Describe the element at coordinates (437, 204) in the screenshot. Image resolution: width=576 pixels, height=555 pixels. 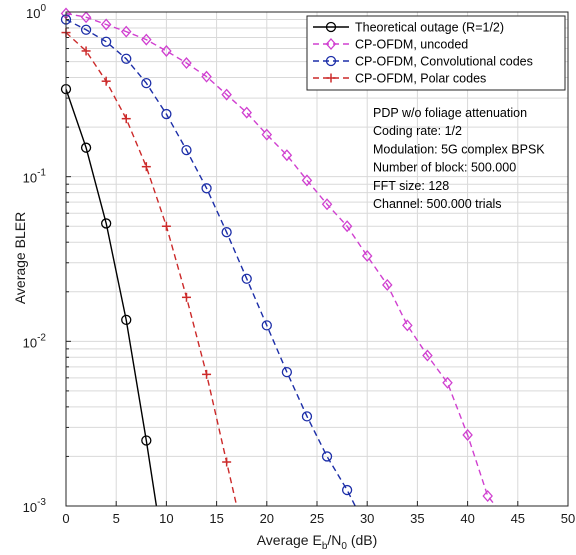
I see `annotation-line: Channel: 500.000 trials` at that location.